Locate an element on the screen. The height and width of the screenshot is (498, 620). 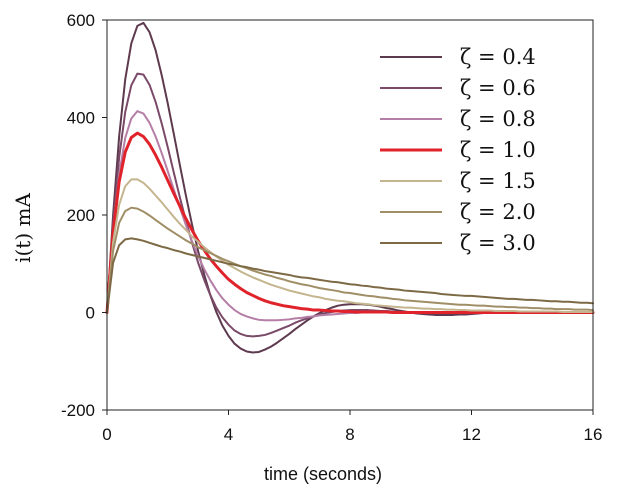
x-tick-label: 4 is located at coordinates (228, 434).